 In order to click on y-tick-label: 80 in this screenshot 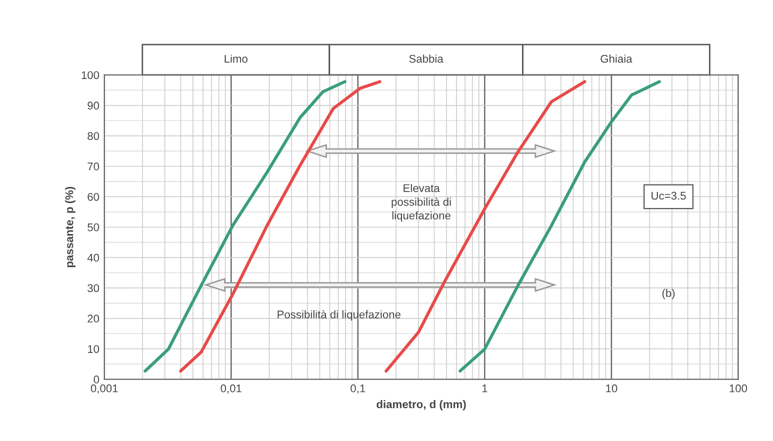, I will do `click(94, 136)`.